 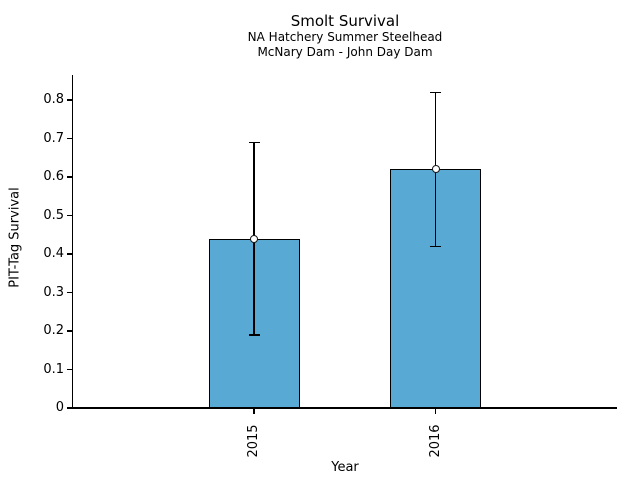 I want to click on chart-subtitle-line1: NA Hatchery Summer Steelhead, so click(x=345, y=37).